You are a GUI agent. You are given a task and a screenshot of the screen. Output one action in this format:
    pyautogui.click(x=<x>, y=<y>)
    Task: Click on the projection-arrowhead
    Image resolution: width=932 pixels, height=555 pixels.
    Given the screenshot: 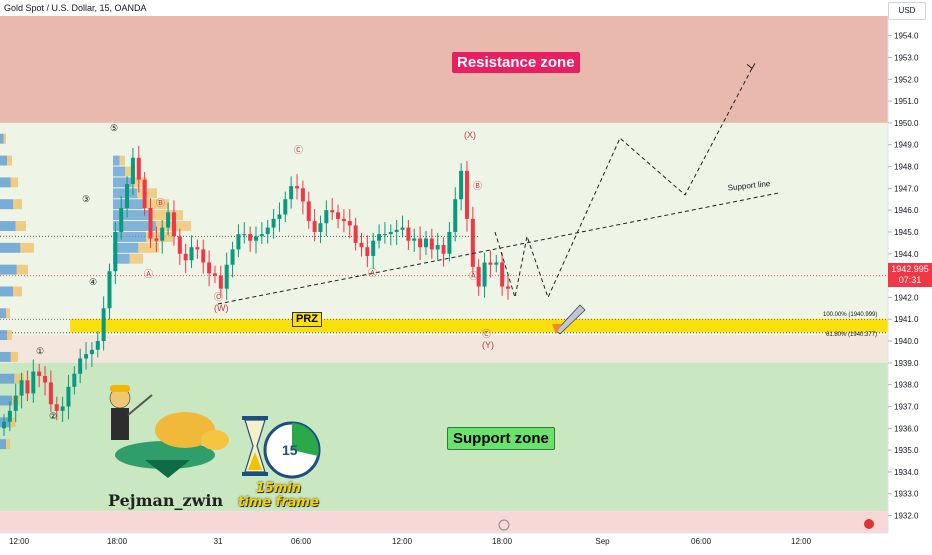 What is the action you would take?
    pyautogui.click(x=751, y=66)
    